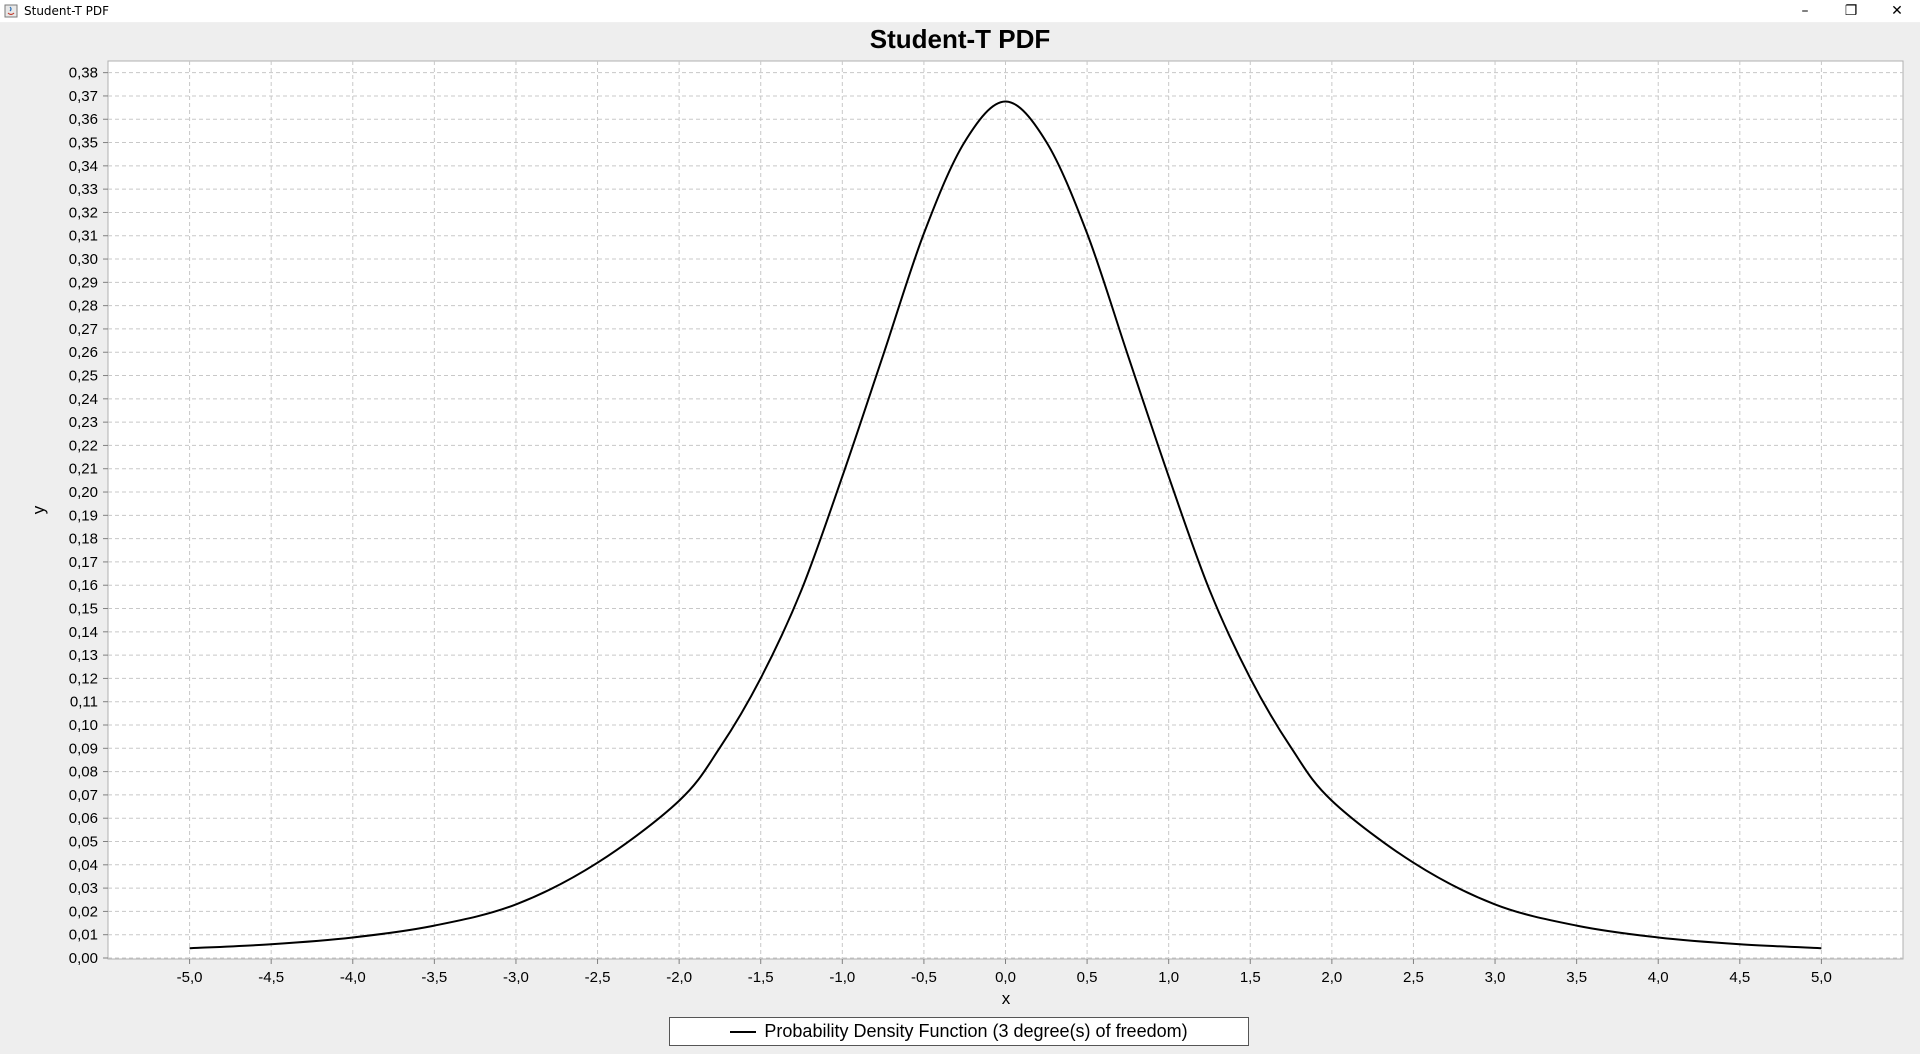  I want to click on x-tick-label: 4,0, so click(1658, 977).